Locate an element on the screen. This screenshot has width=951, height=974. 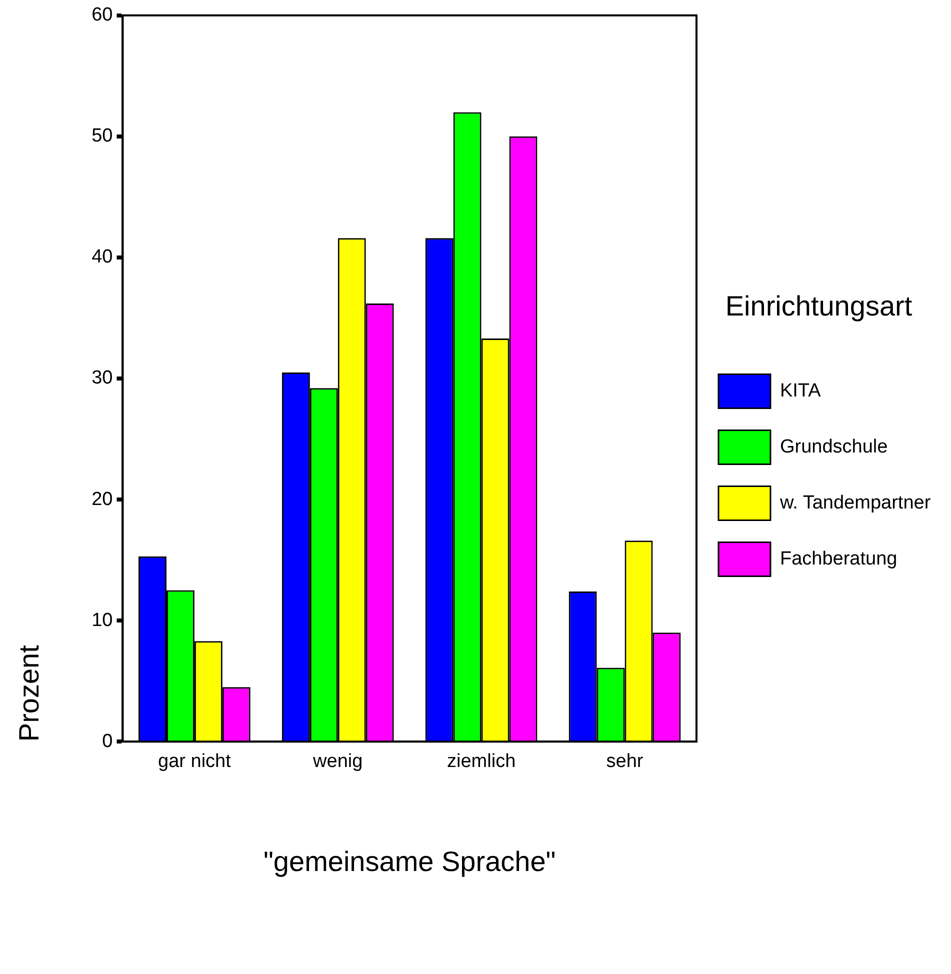
legend-label: Grundschule is located at coordinates (834, 447).